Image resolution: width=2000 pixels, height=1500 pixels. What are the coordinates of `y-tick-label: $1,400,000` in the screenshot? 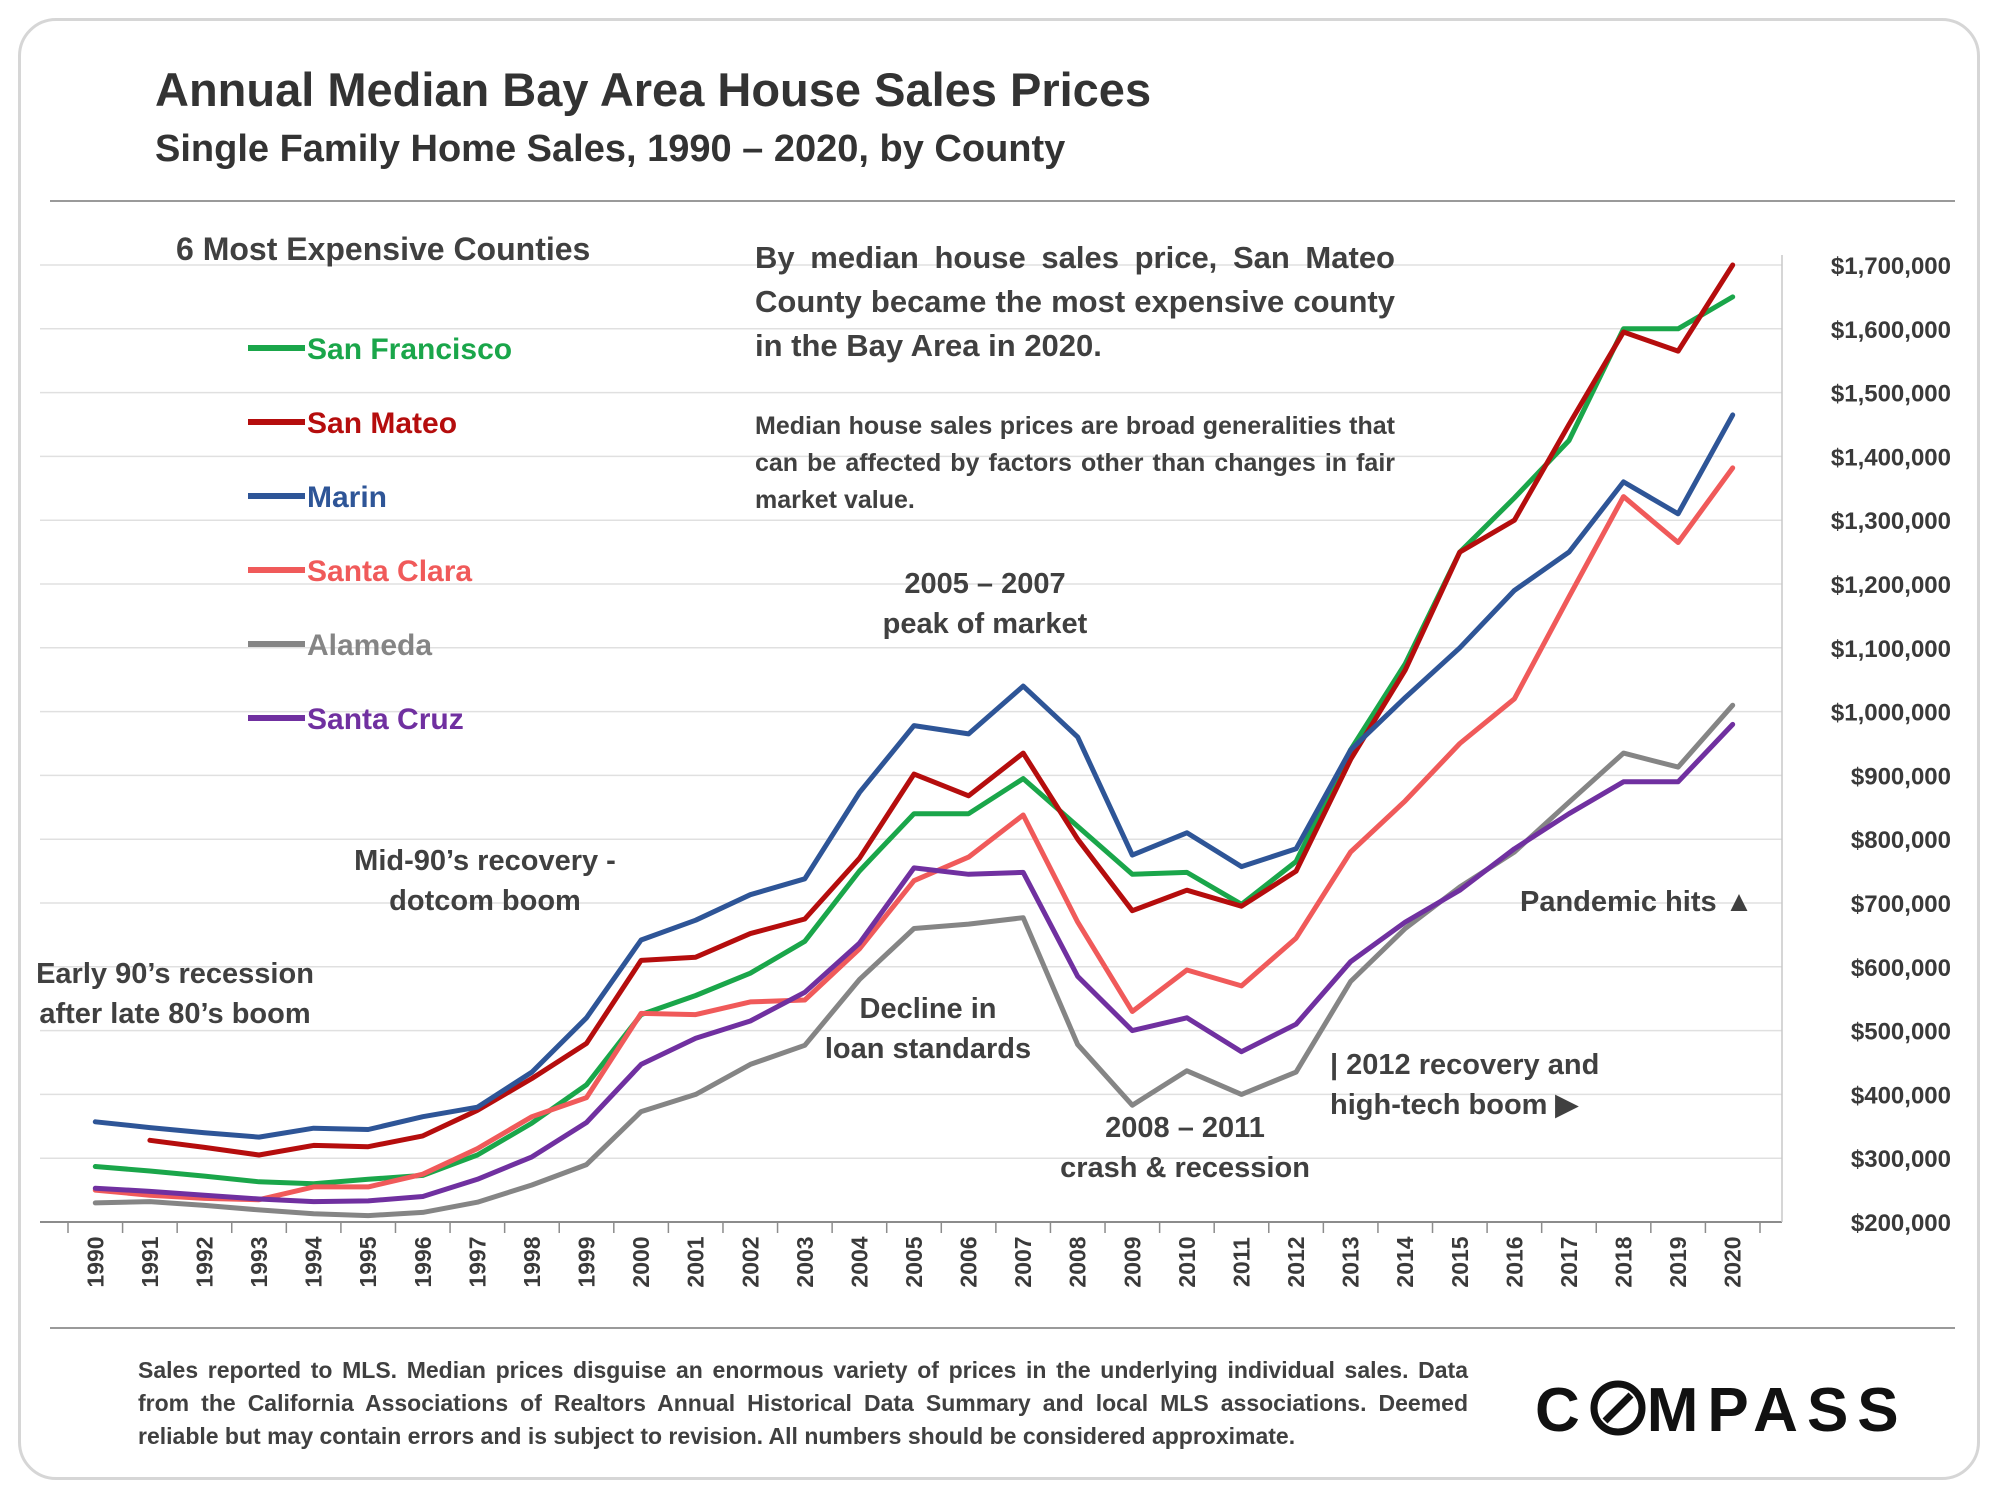 It's located at (1891, 457).